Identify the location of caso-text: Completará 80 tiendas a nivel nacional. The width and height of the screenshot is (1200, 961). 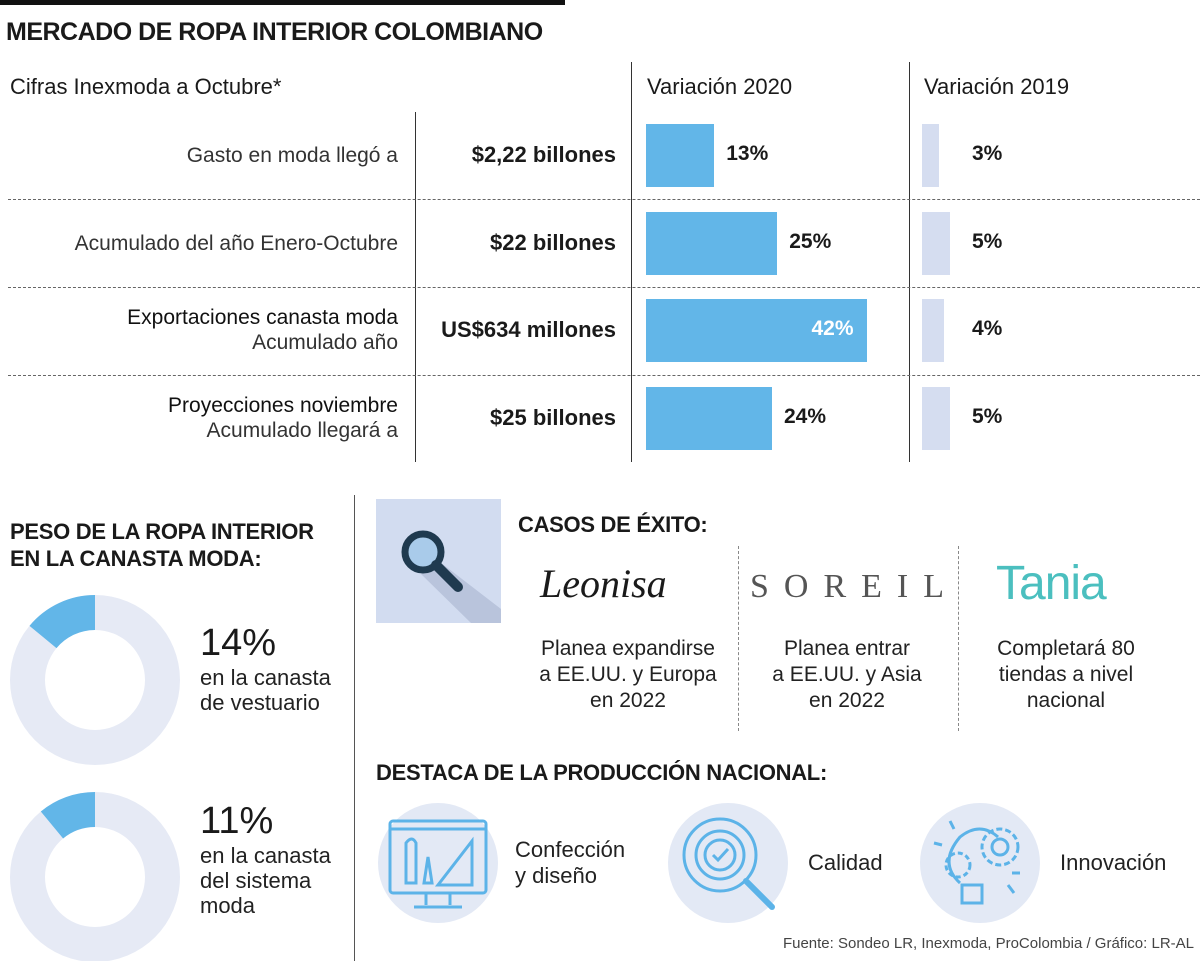
(1066, 675).